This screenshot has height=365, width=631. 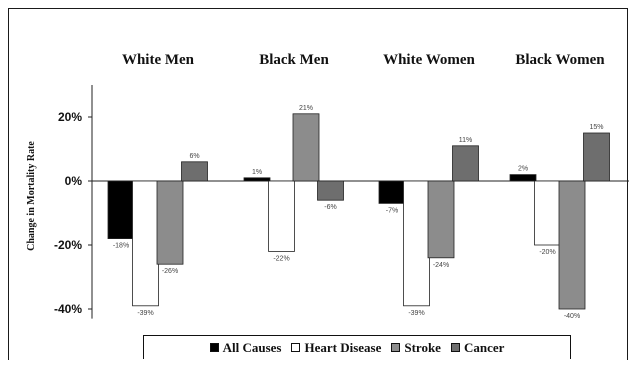 What do you see at coordinates (523, 169) in the screenshot?
I see `data-label: 2%` at bounding box center [523, 169].